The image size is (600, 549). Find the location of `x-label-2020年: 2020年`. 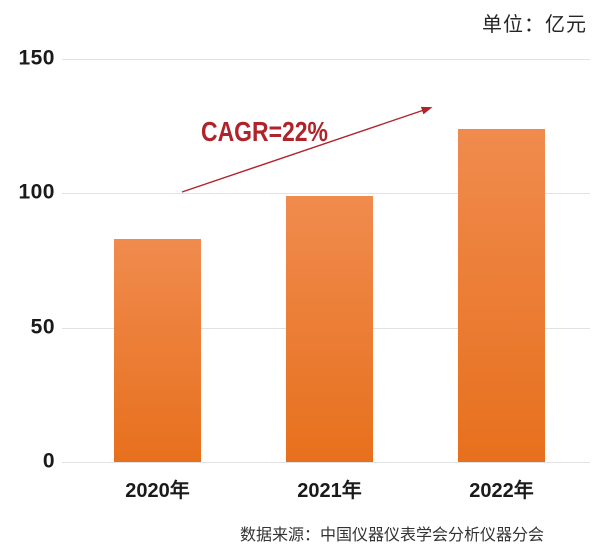

x-label-2020年: 2020年 is located at coordinates (157, 491).